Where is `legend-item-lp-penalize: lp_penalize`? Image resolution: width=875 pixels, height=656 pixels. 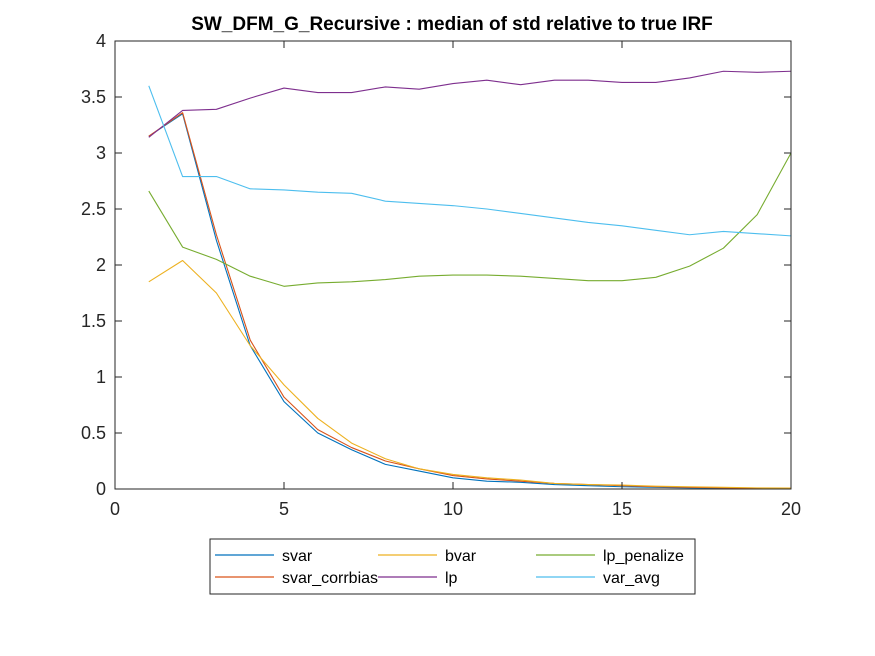 legend-item-lp-penalize: lp_penalize is located at coordinates (610, 556).